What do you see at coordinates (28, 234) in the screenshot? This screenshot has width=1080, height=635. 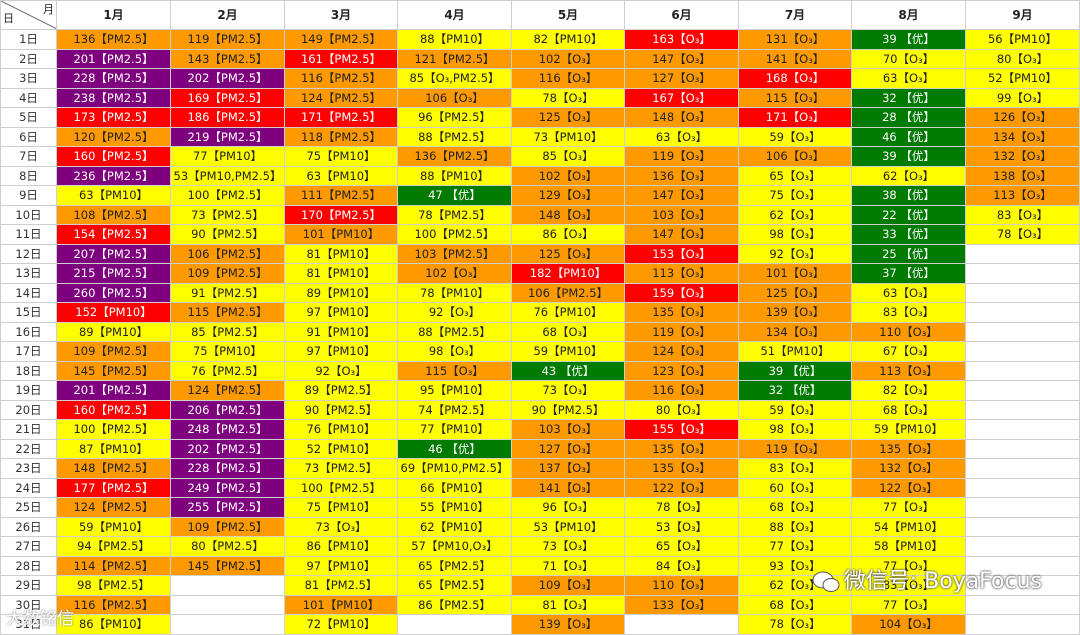 I see `day-label: 11日` at bounding box center [28, 234].